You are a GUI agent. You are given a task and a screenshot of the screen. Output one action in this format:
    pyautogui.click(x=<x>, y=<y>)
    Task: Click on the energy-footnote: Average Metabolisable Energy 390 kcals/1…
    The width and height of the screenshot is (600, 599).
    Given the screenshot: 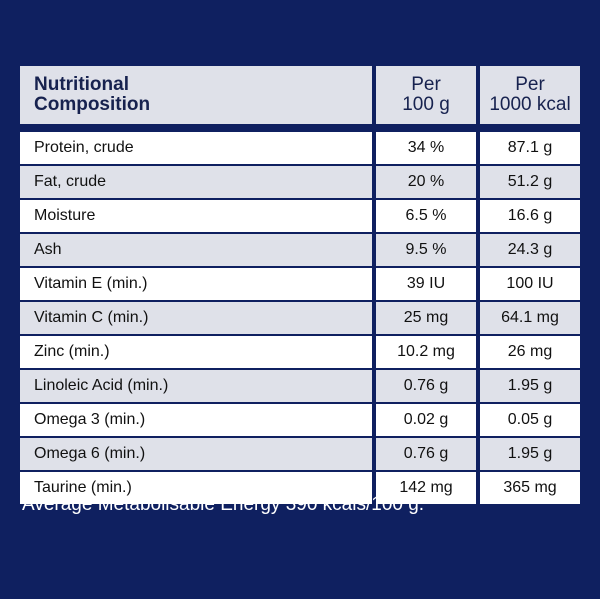 What is the action you would take?
    pyautogui.click(x=223, y=504)
    